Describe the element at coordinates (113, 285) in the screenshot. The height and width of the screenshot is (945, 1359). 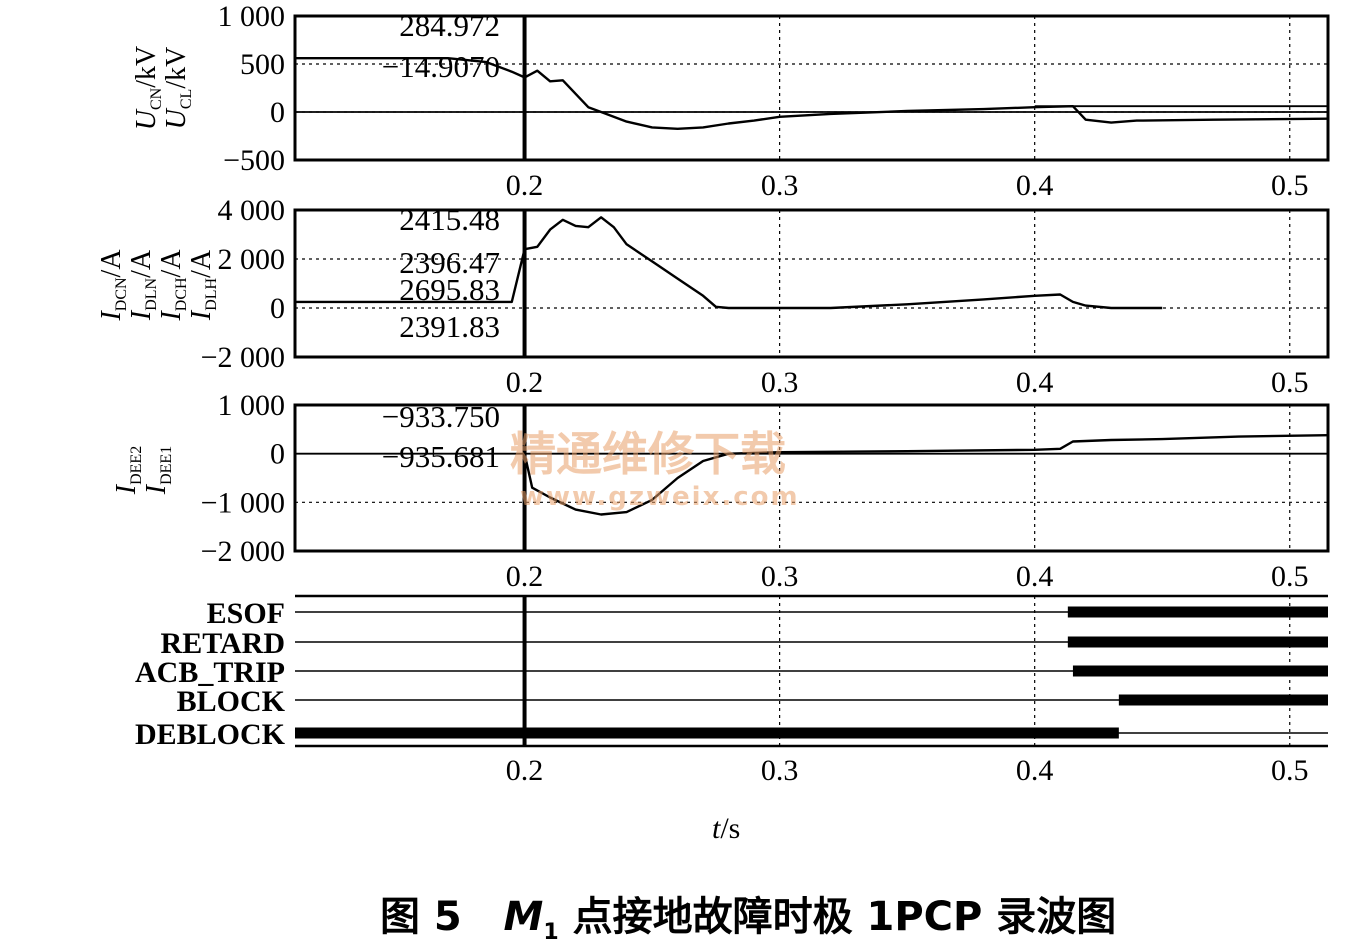
I see `y-axis-label: IDCN/A` at that location.